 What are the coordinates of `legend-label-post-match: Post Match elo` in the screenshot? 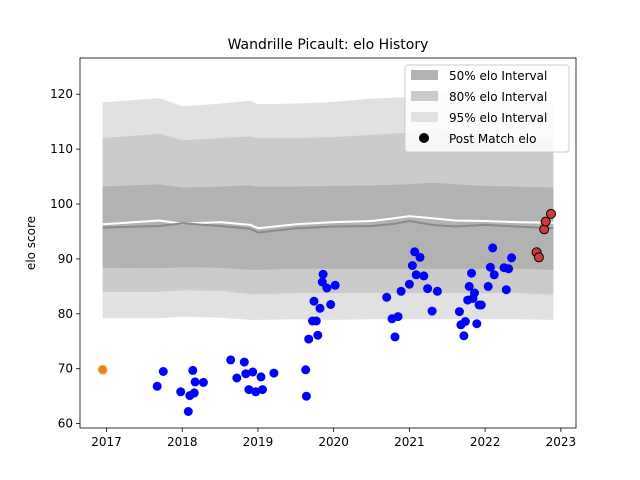 It's located at (492, 139).